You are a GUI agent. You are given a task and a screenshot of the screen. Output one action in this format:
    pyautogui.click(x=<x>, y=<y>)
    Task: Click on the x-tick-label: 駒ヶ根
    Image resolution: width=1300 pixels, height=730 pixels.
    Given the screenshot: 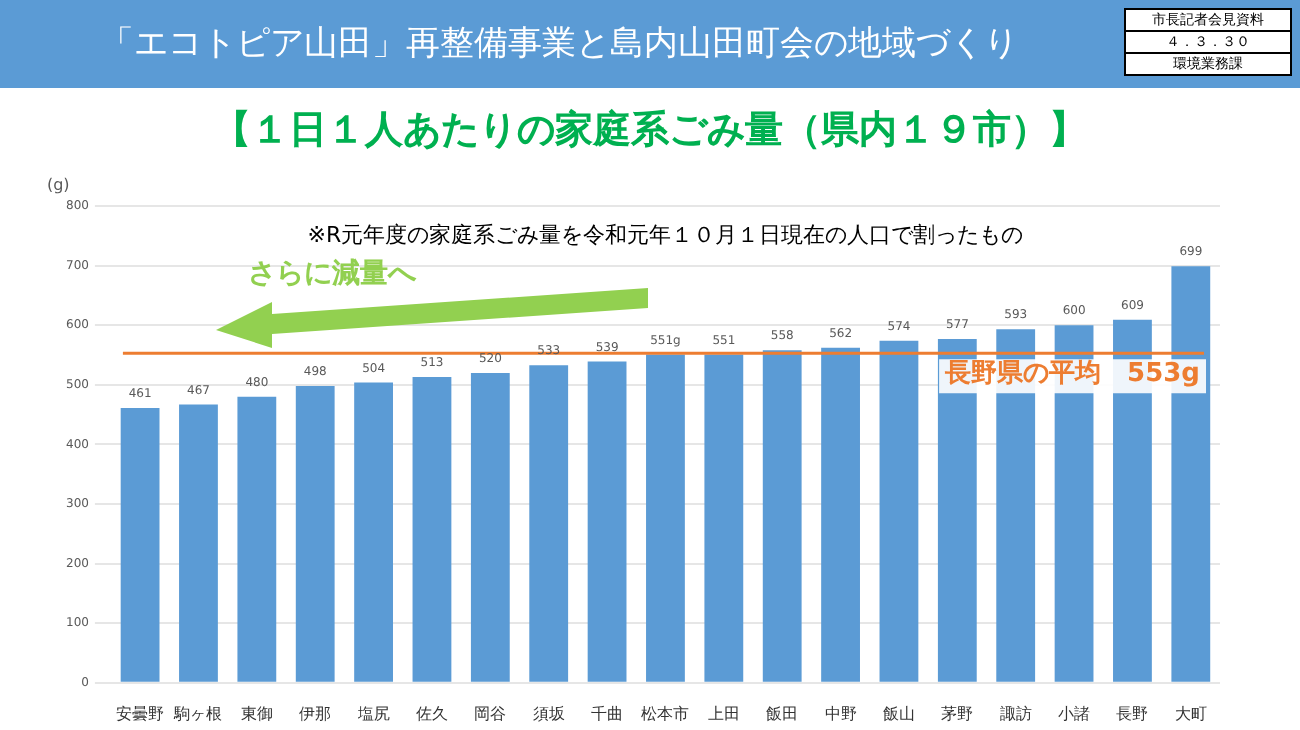 What is the action you would take?
    pyautogui.click(x=197, y=713)
    